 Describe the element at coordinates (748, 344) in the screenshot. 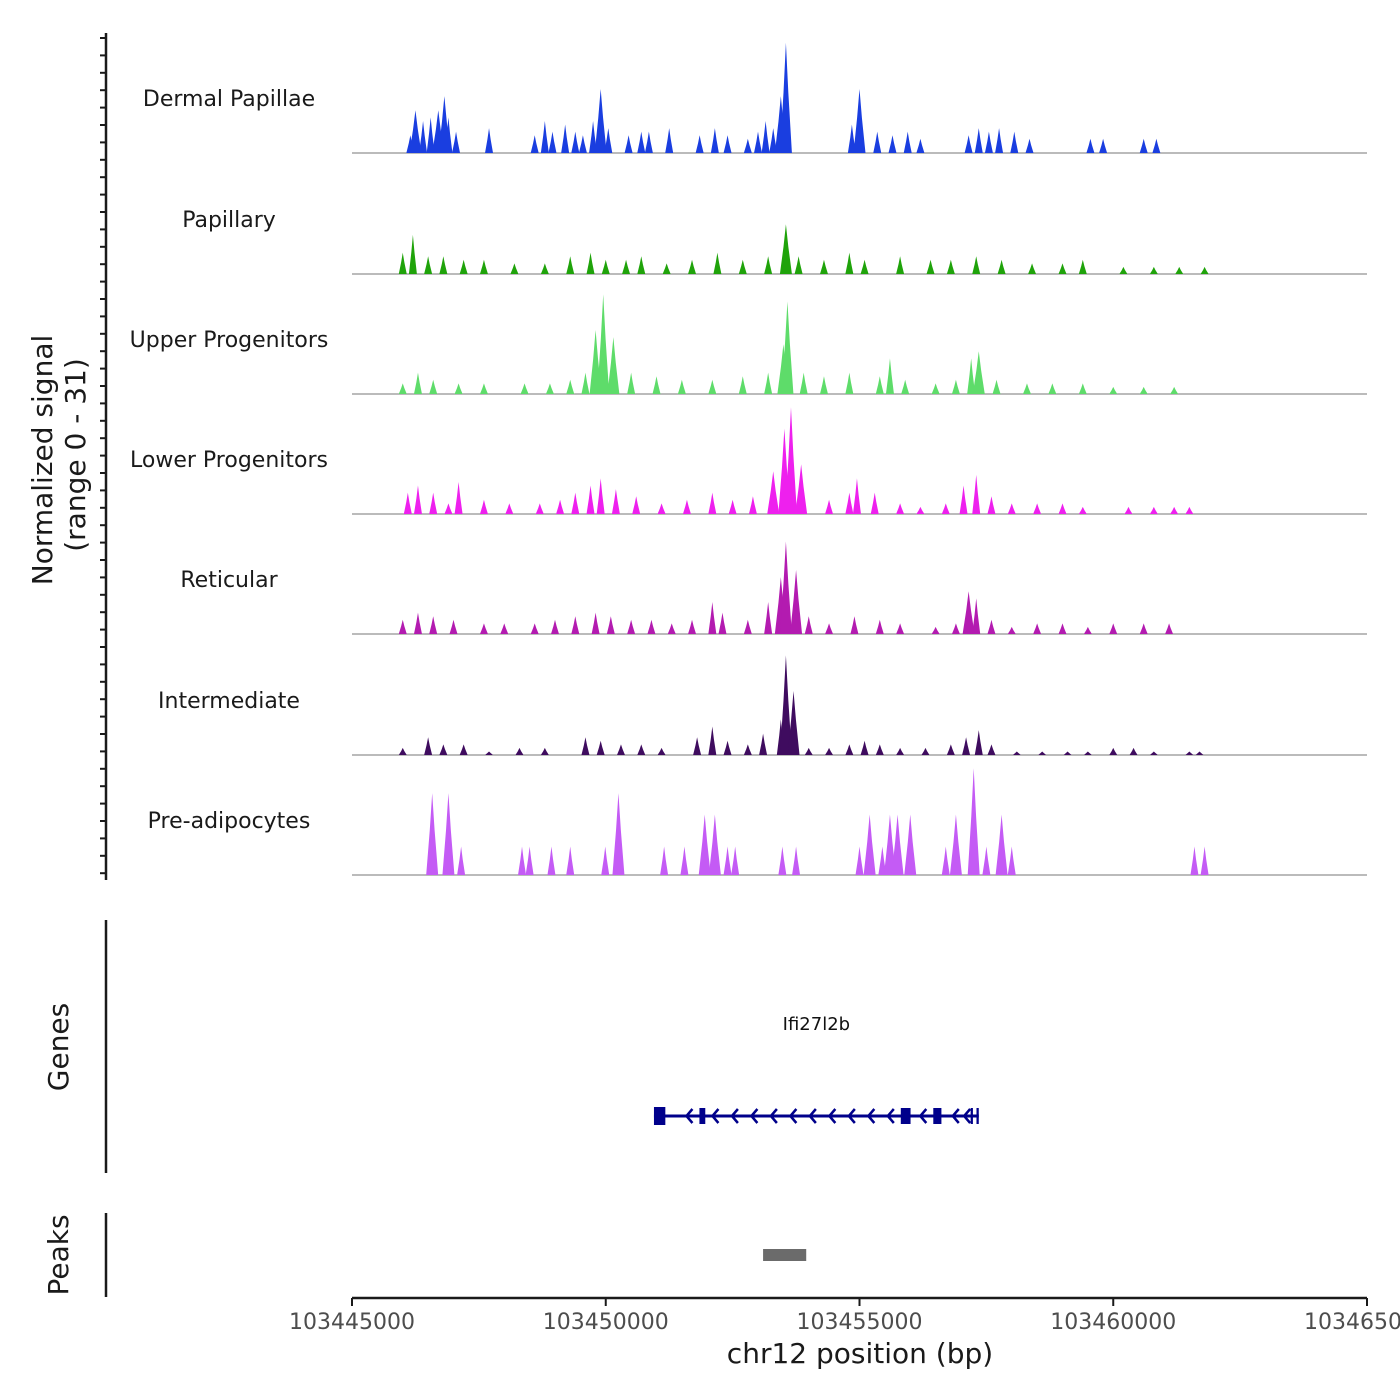

I see `track-2: Upper Progenitors` at that location.